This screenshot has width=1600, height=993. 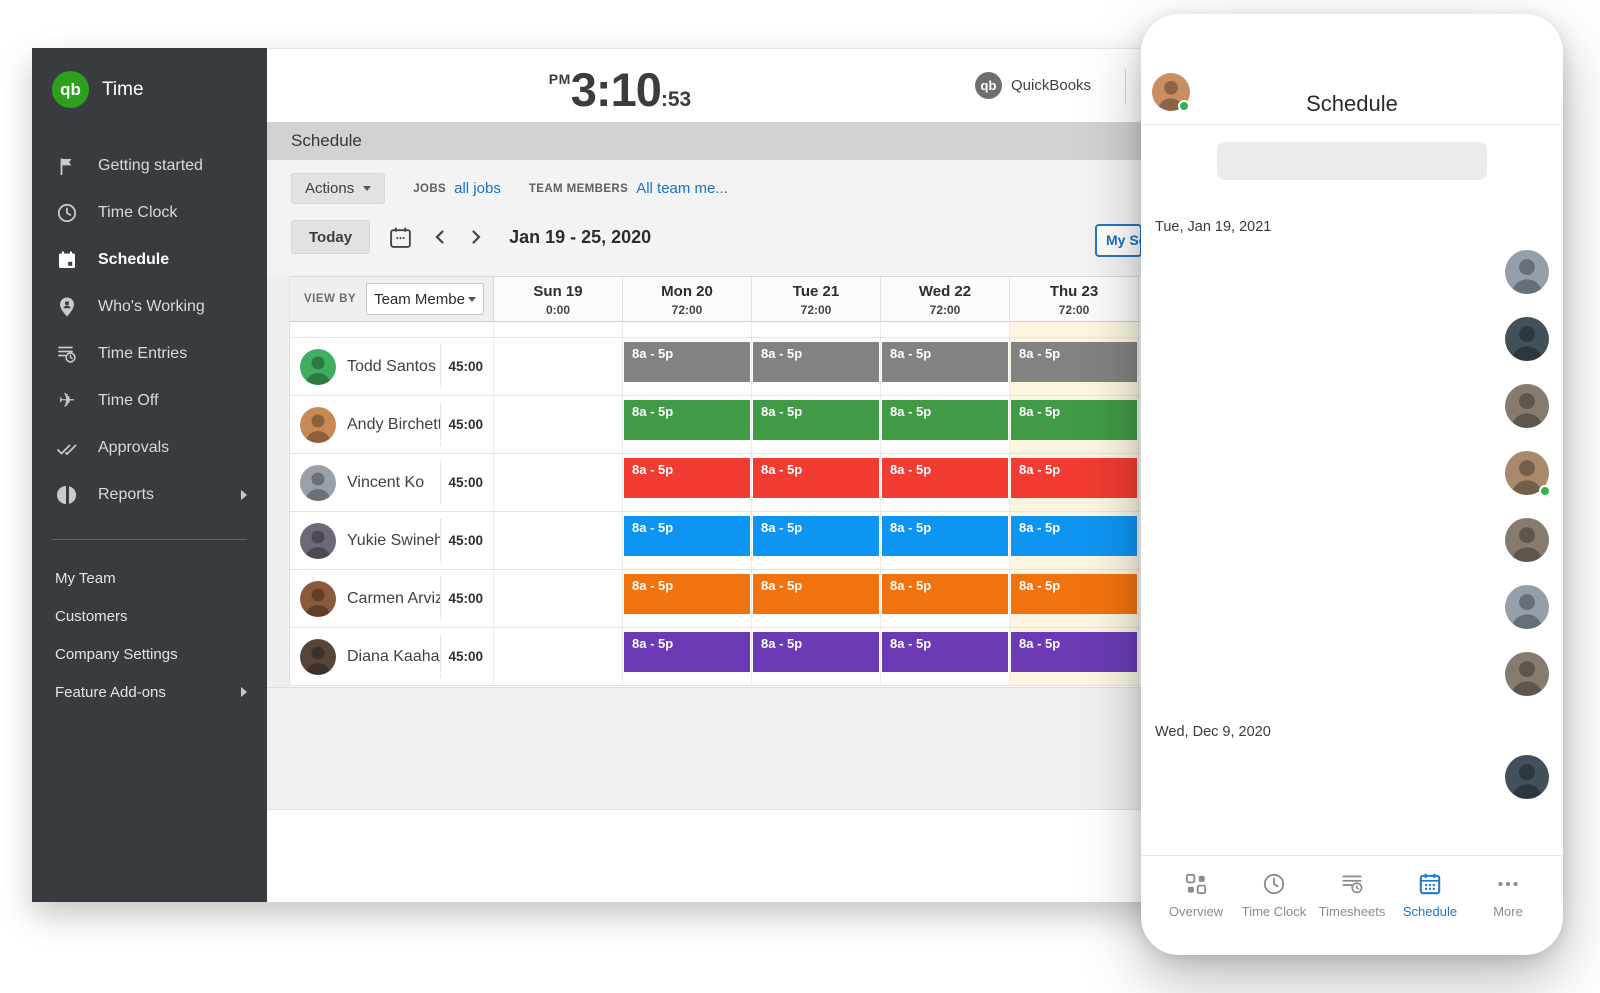 I want to click on member-cell: Diana Kaaha 45:00, so click(x=392, y=656).